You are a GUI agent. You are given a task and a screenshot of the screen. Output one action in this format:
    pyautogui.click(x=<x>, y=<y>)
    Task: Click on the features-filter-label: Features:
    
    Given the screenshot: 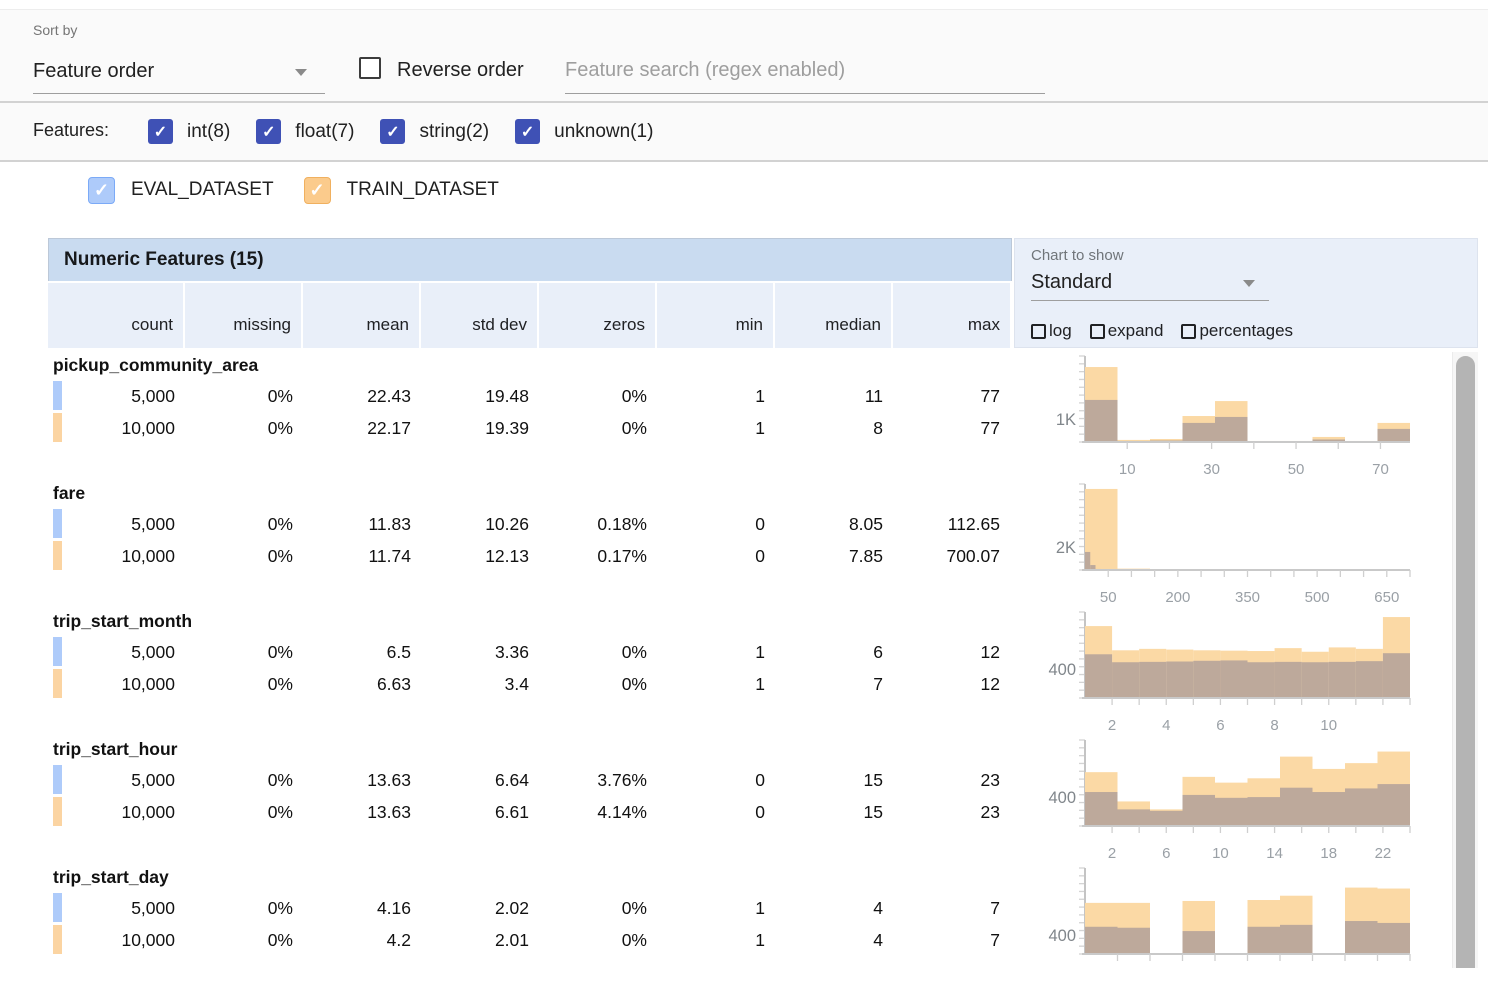 What is the action you would take?
    pyautogui.click(x=71, y=130)
    